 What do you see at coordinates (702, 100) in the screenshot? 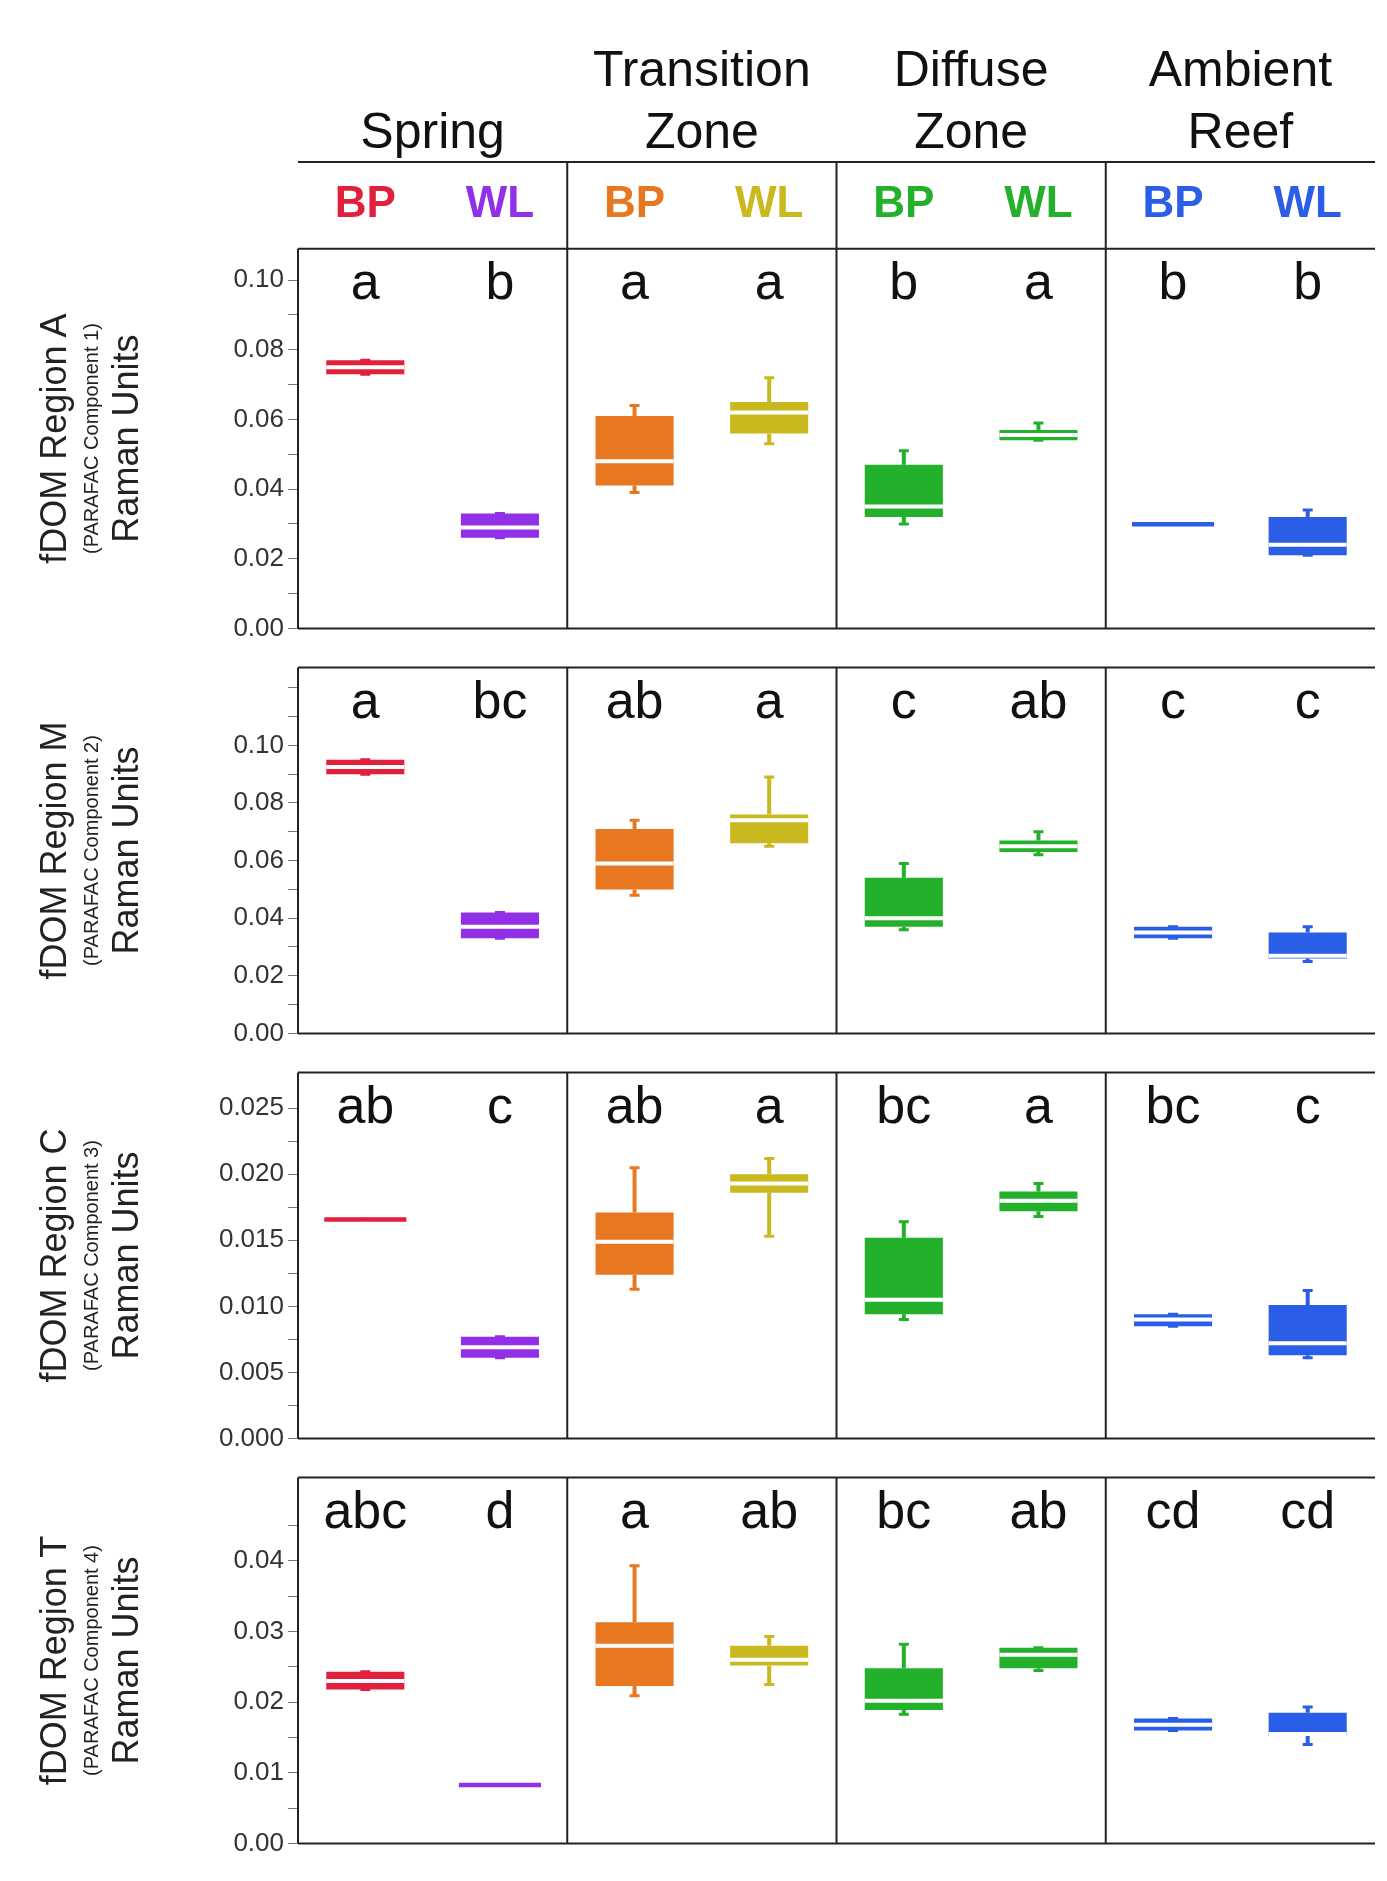
I see `text: Transition Zone` at bounding box center [702, 100].